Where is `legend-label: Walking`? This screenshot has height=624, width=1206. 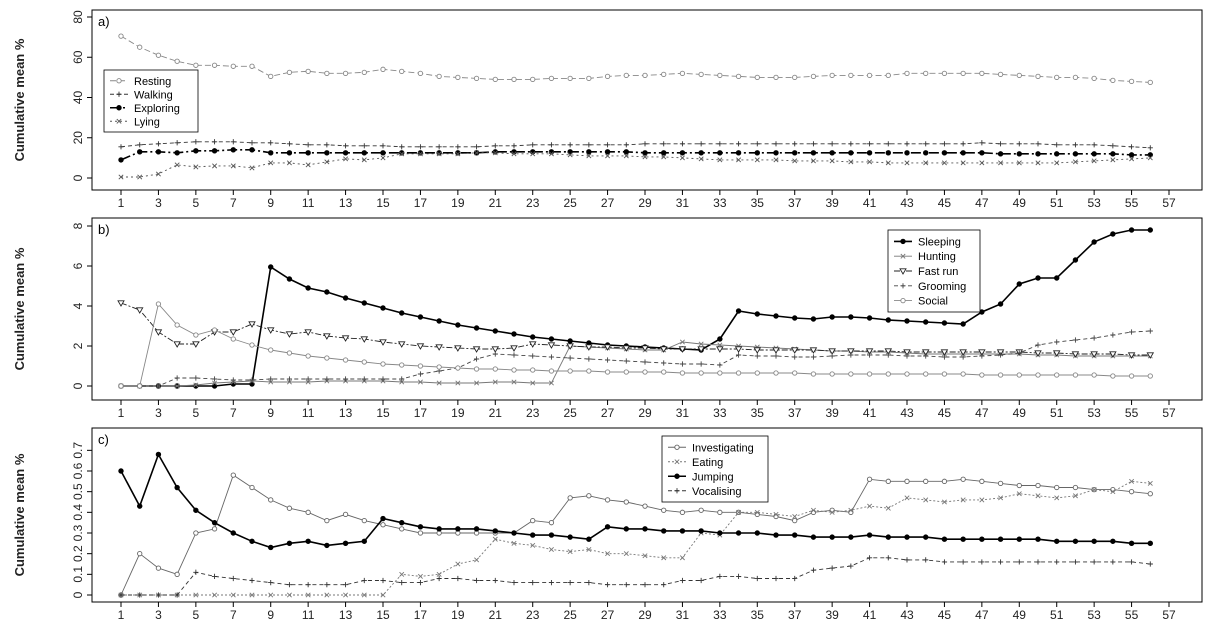 legend-label: Walking is located at coordinates (153, 95).